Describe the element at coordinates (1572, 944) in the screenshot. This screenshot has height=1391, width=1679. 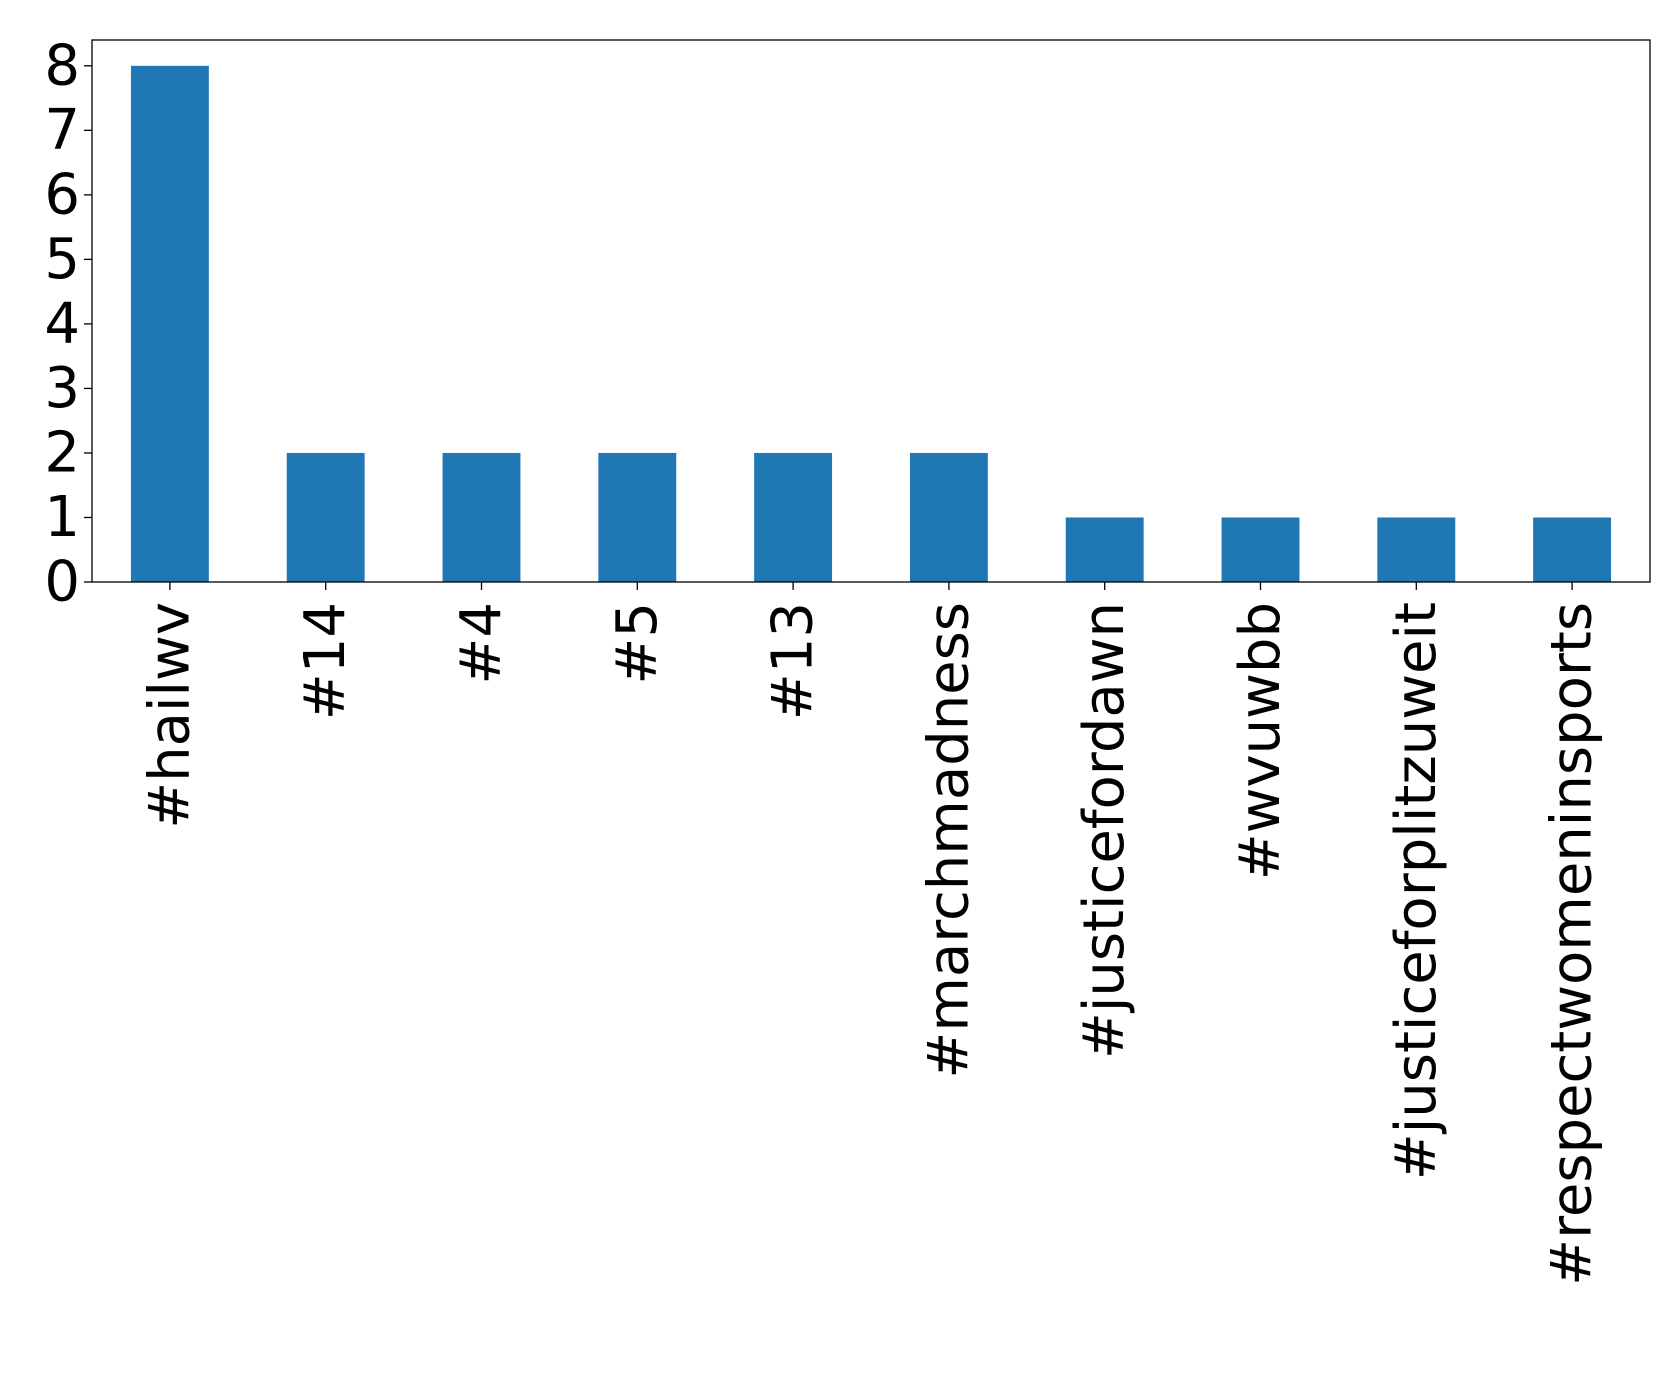
I see `x-tick-label: #respectwomeninsports` at that location.